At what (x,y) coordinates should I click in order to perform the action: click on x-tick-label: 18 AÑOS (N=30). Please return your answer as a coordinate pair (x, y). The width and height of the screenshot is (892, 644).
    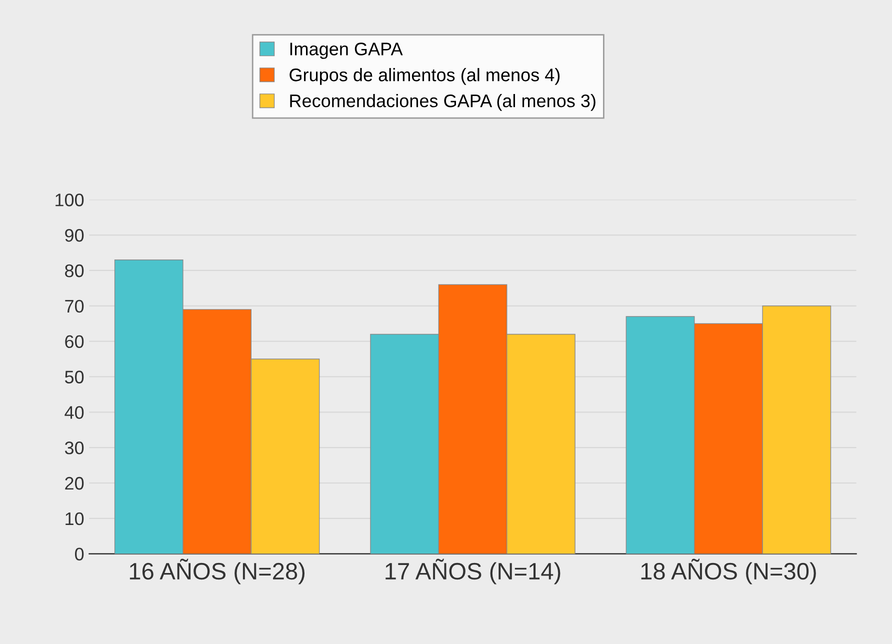
    Looking at the image, I should click on (728, 571).